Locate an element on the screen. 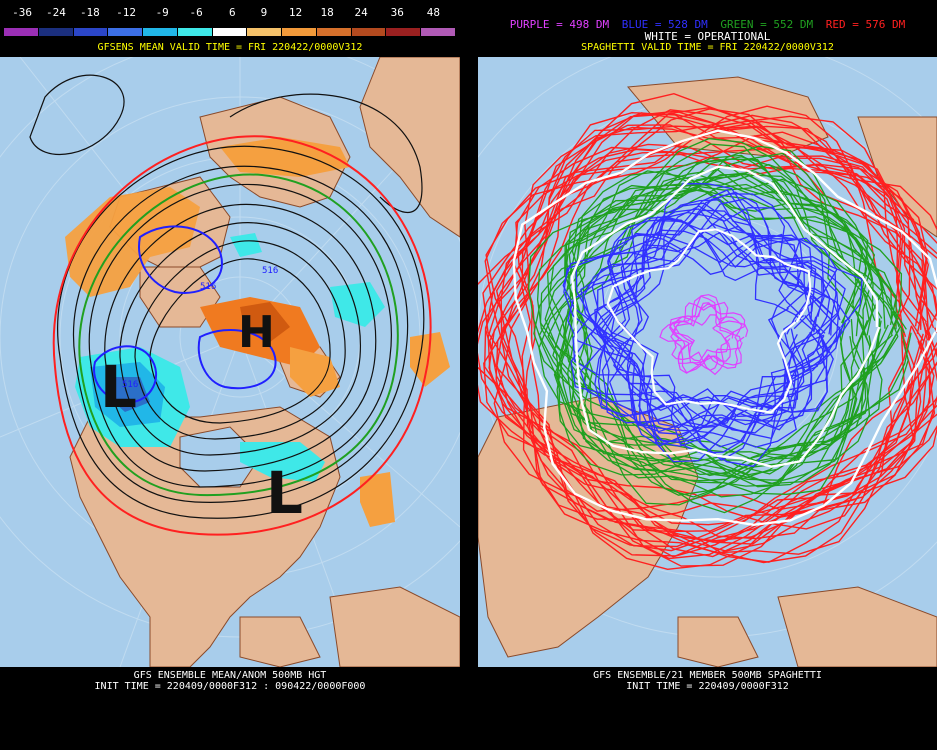 The height and width of the screenshot is (750, 937). high-pressure-marker: H is located at coordinates (256, 332).